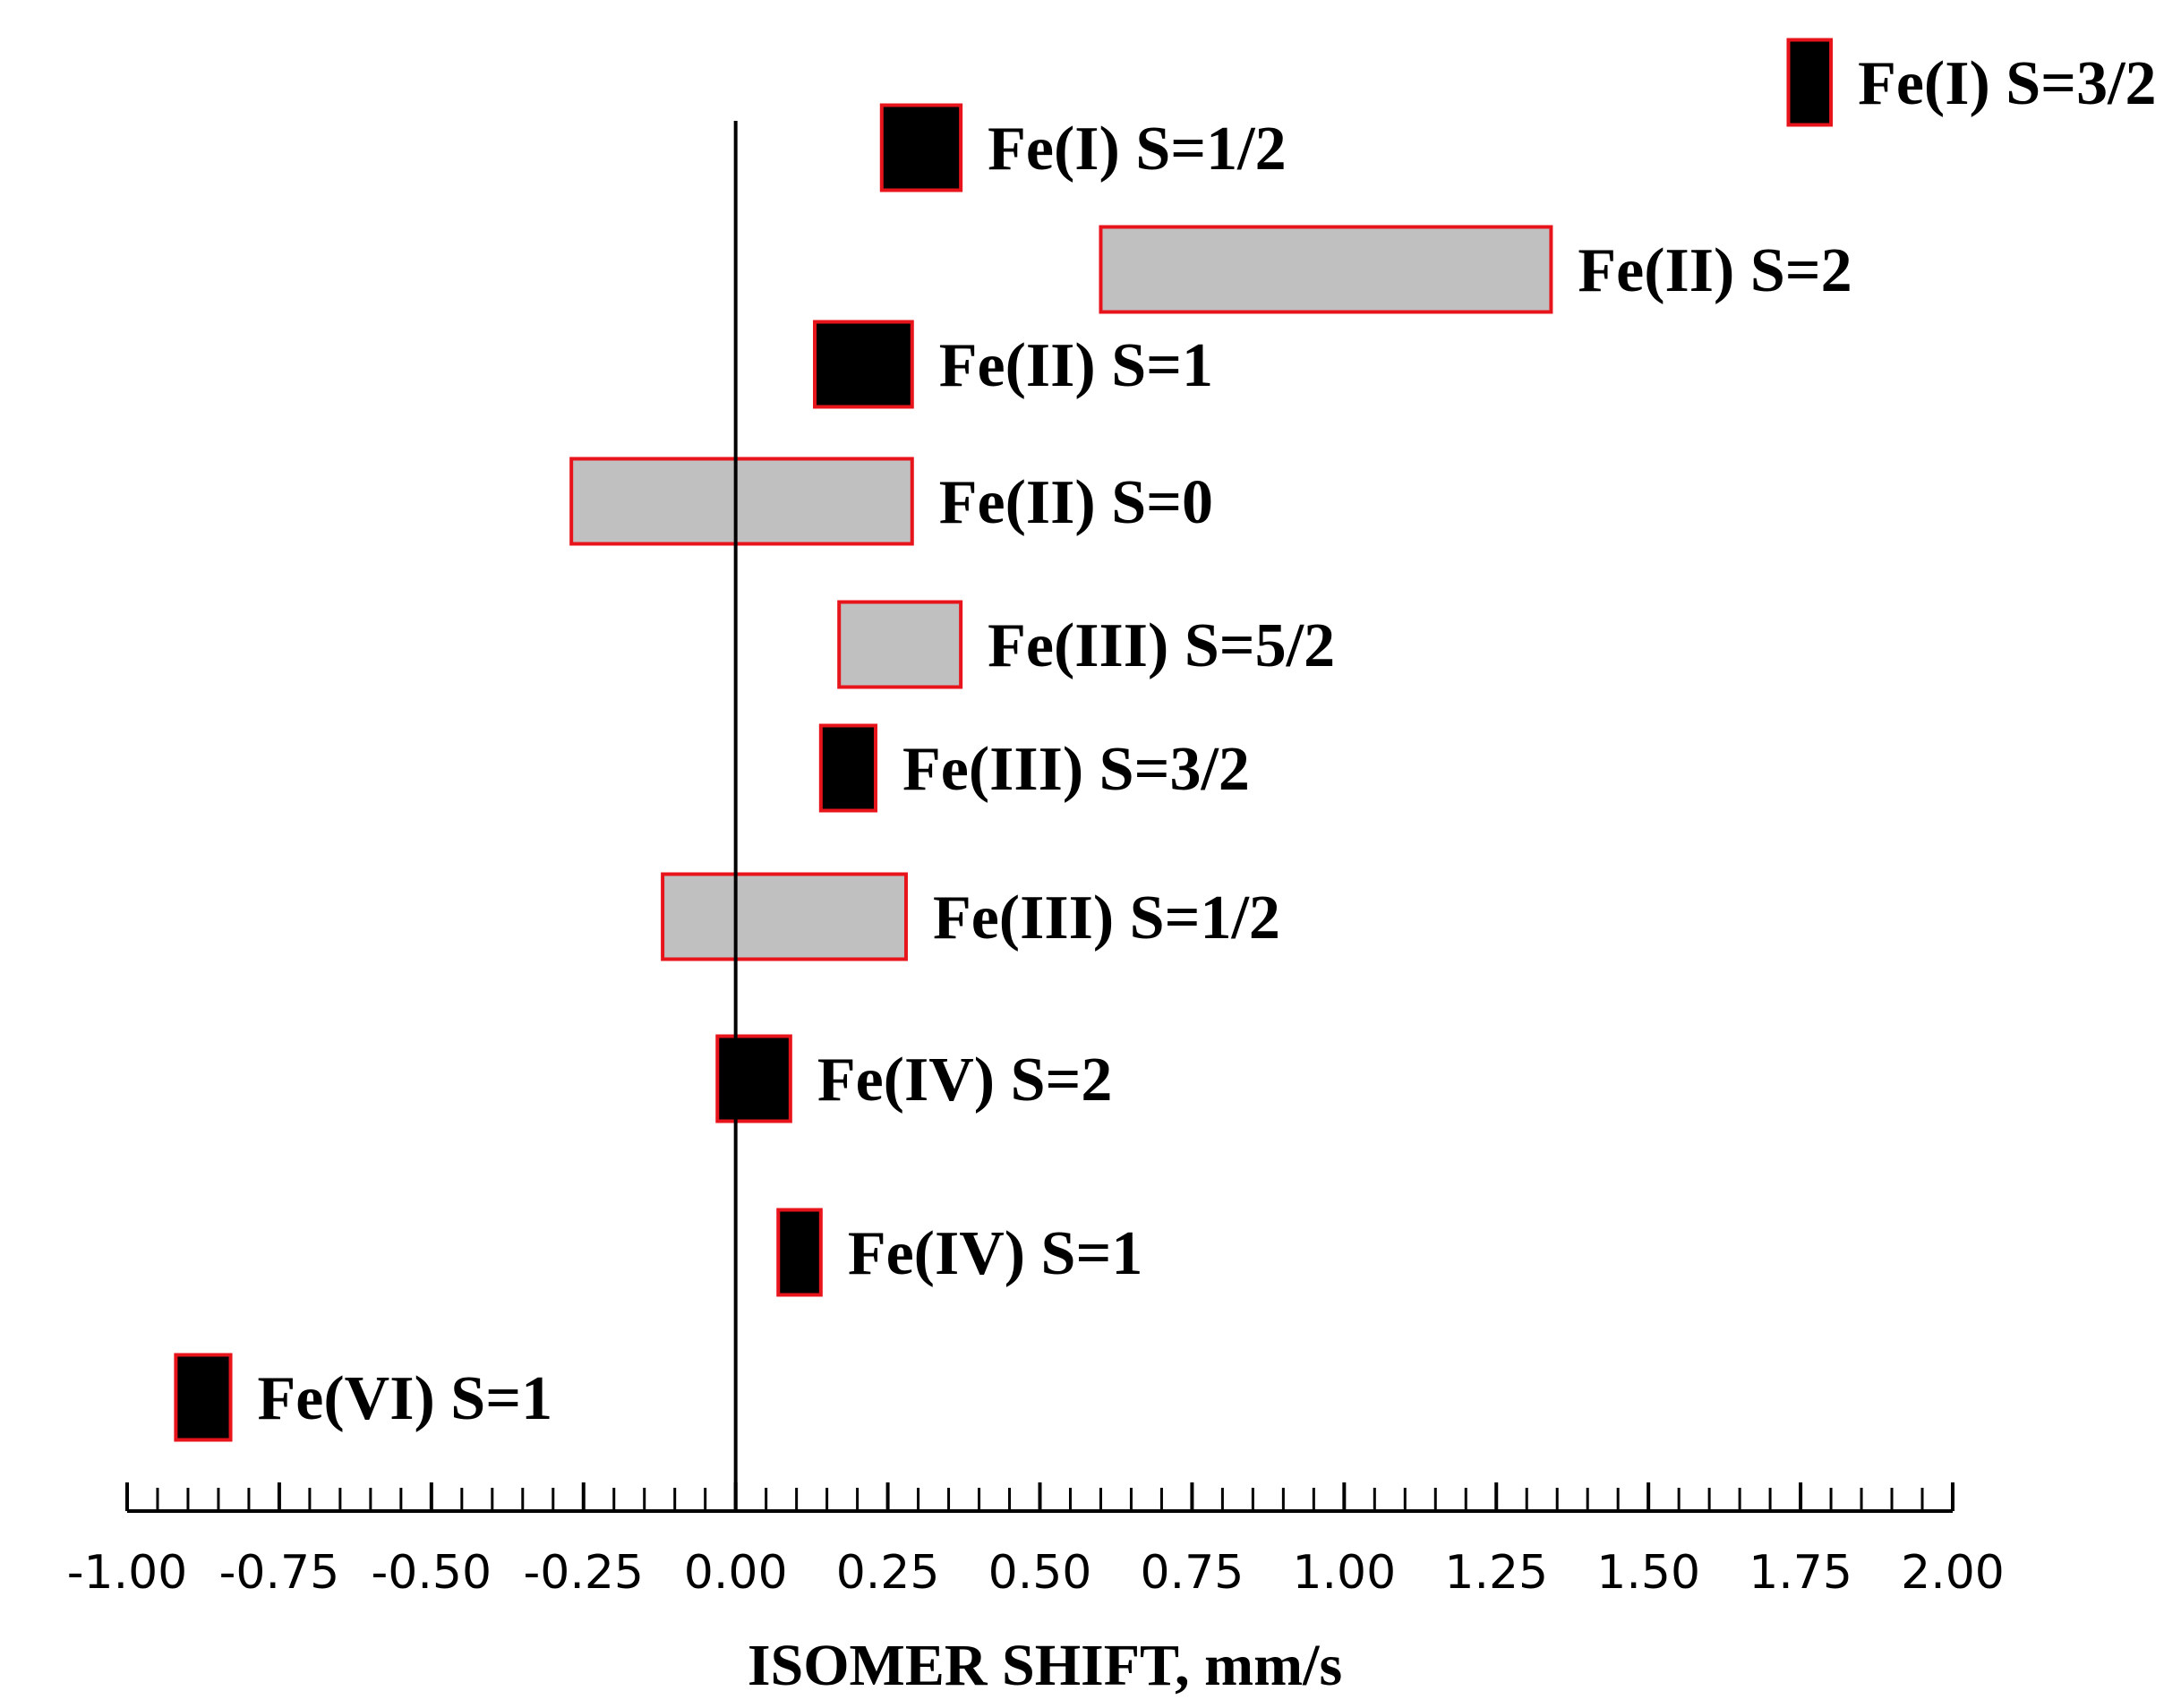 The image size is (2181, 1708). What do you see at coordinates (1106, 918) in the screenshot?
I see `range-label: Fe(III) S=1/2` at bounding box center [1106, 918].